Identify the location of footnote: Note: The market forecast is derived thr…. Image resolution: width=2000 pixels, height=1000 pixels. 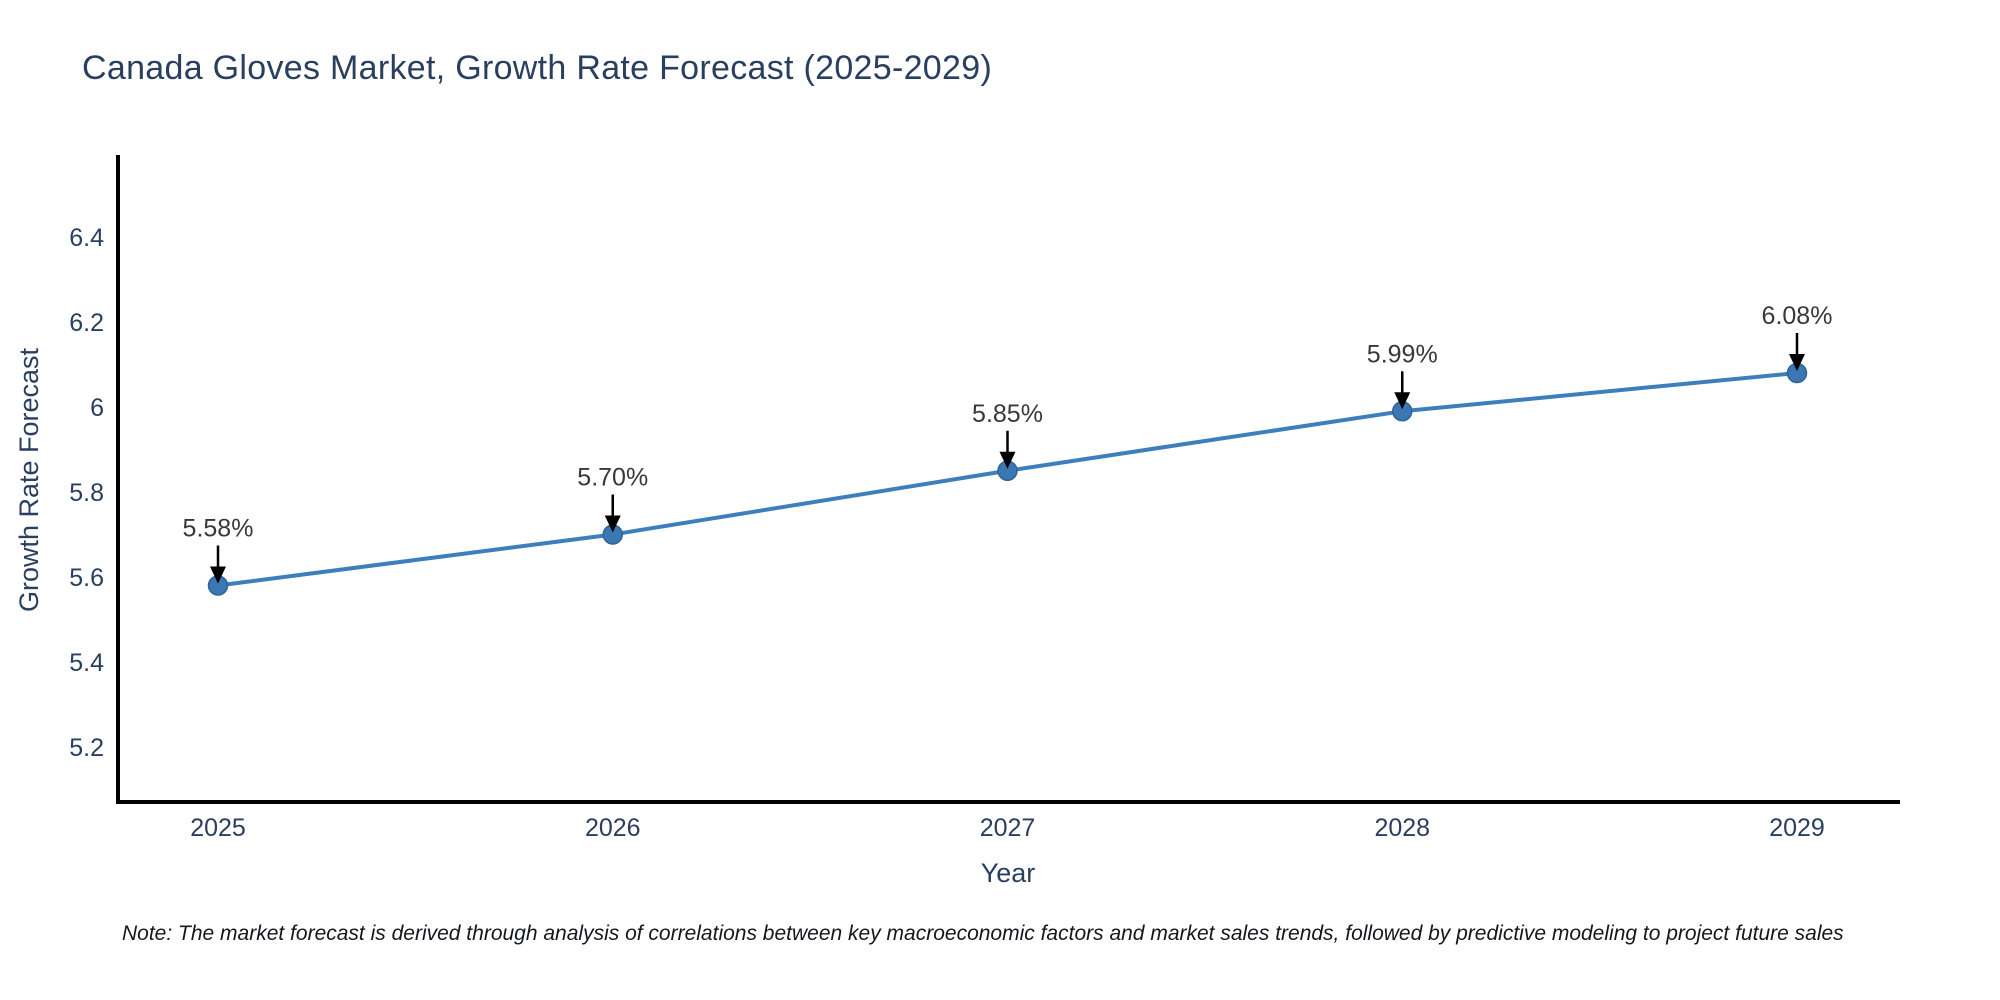
(983, 933).